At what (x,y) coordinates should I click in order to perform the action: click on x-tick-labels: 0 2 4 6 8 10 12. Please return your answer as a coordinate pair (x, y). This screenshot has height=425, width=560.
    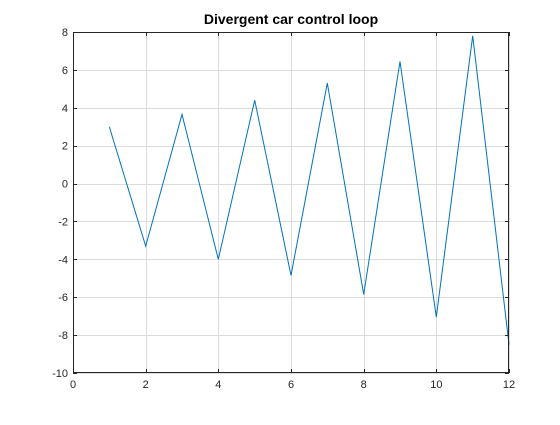
    Looking at the image, I should click on (292, 385).